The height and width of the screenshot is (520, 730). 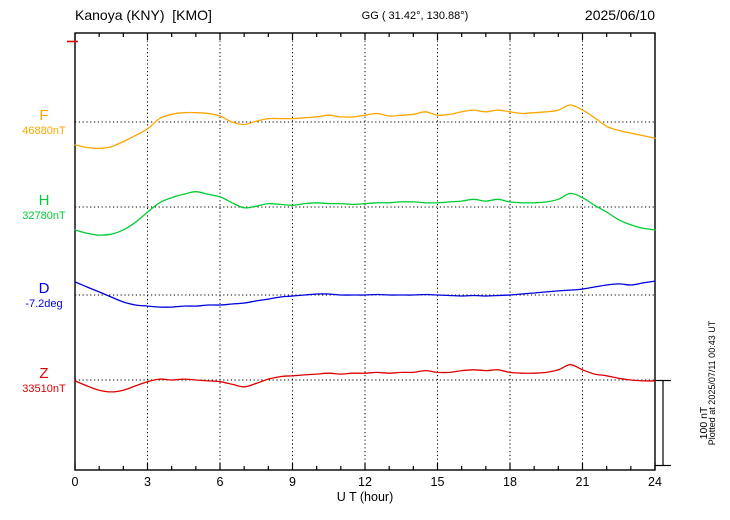 I want to click on x-tick-label-3: 3, so click(x=147, y=482).